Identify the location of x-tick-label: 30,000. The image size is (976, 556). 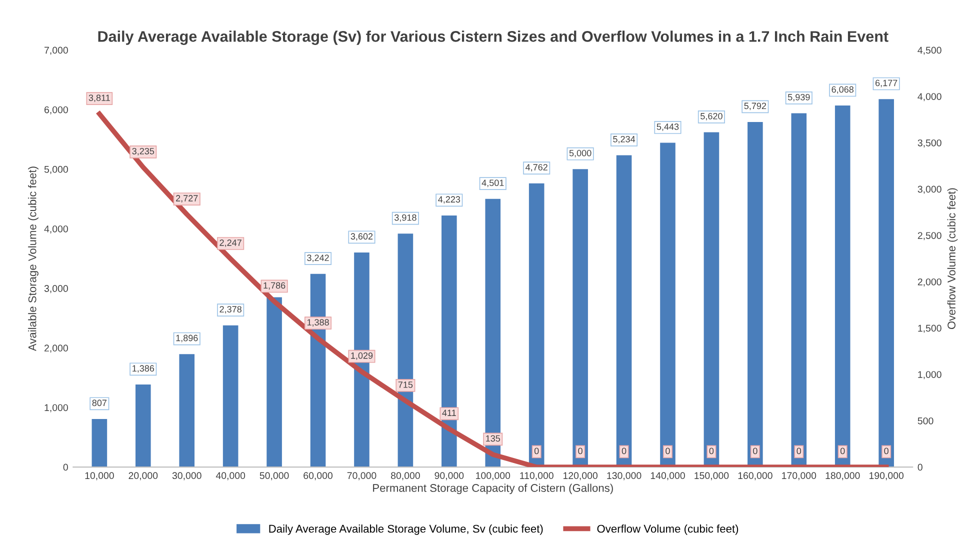
(187, 476).